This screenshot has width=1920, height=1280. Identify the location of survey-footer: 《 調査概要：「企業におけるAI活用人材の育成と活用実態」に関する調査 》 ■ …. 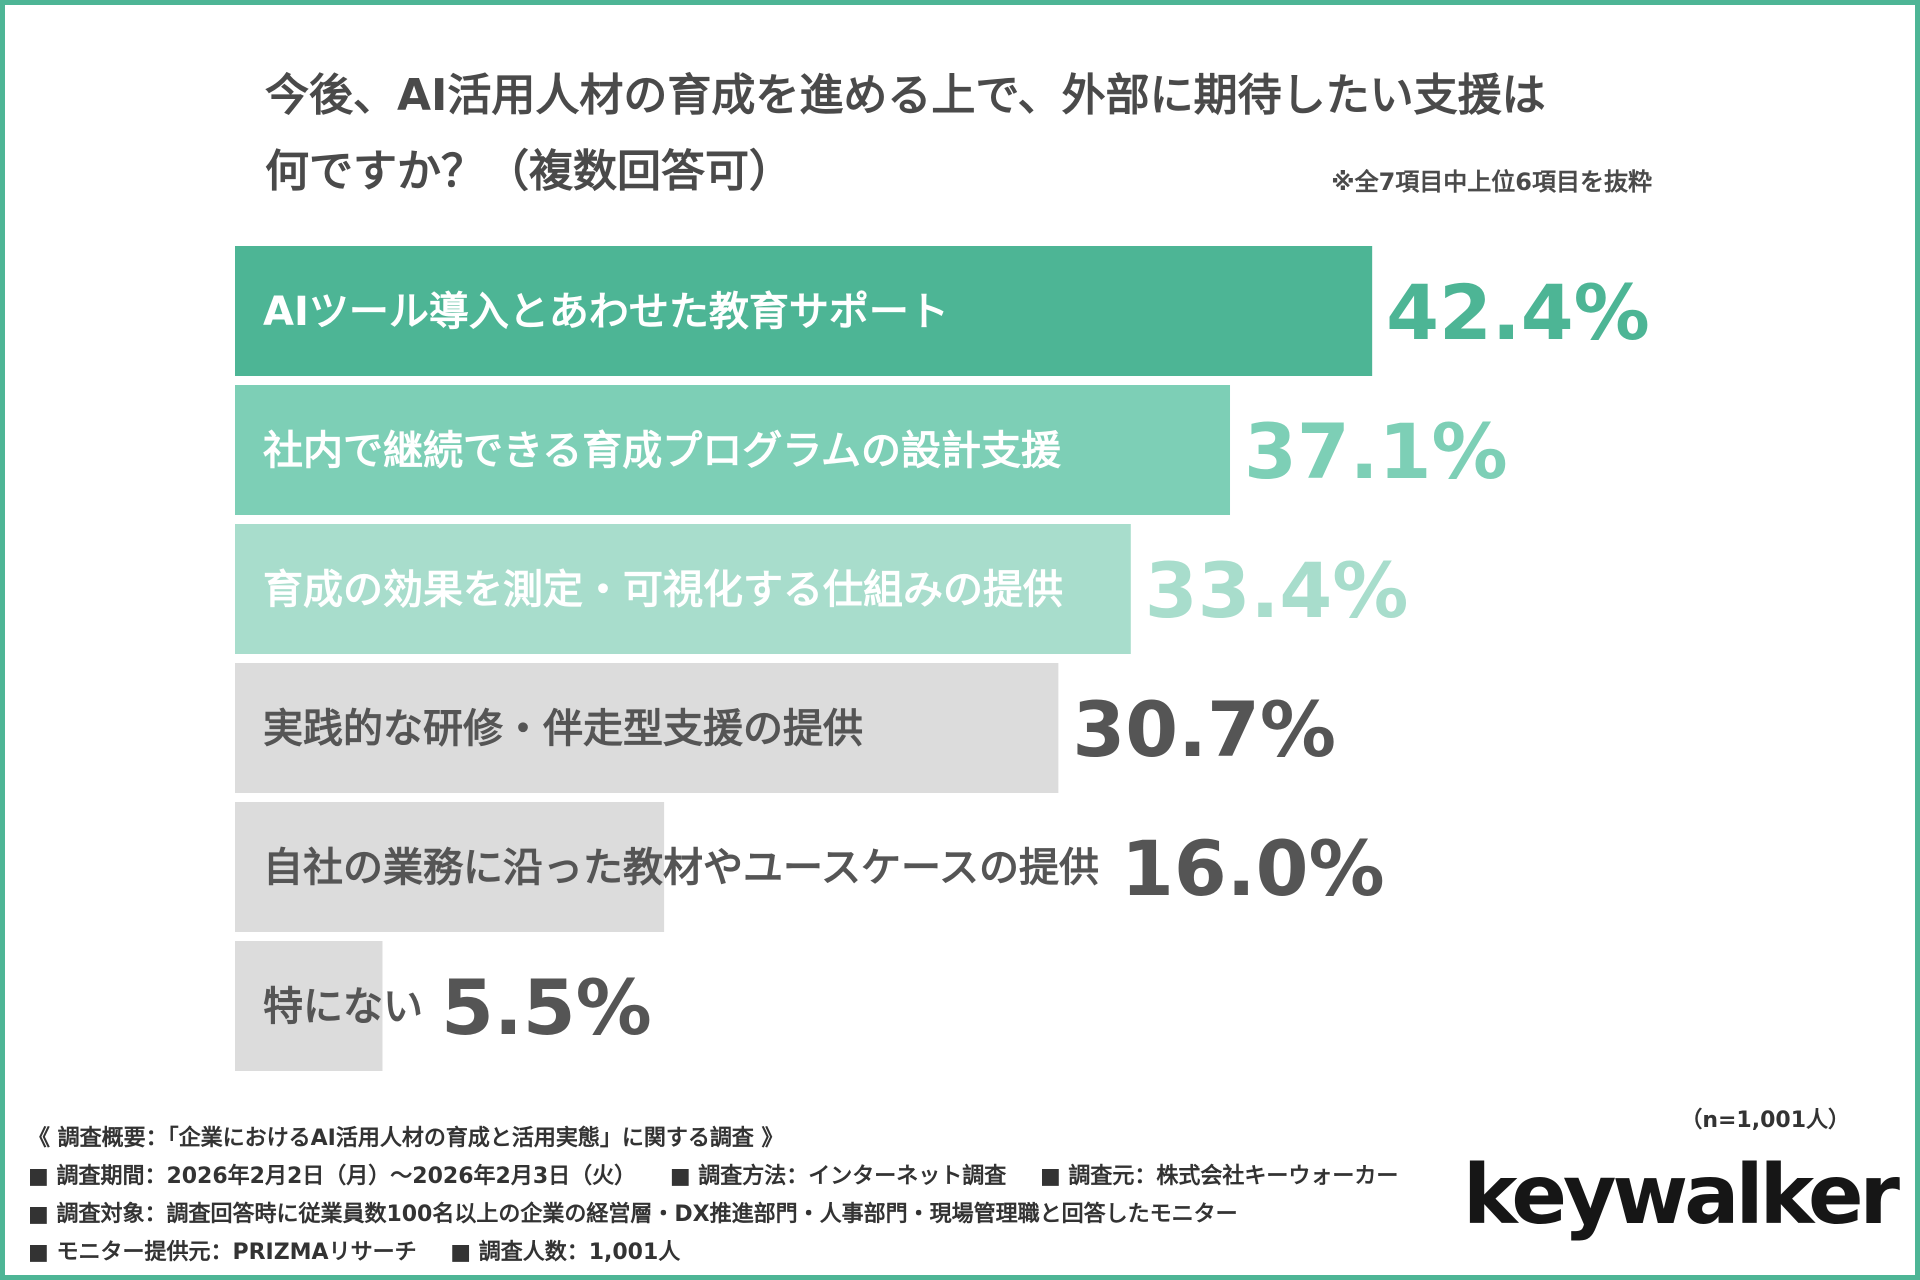
(726, 1196).